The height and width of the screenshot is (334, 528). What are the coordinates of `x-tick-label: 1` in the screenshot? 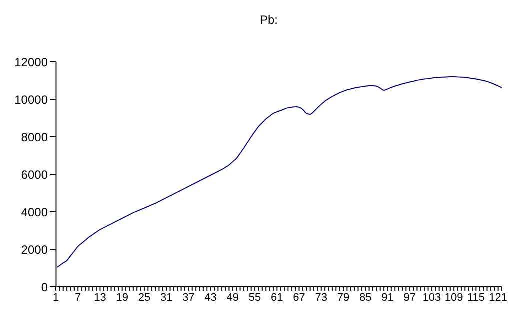 It's located at (56, 298).